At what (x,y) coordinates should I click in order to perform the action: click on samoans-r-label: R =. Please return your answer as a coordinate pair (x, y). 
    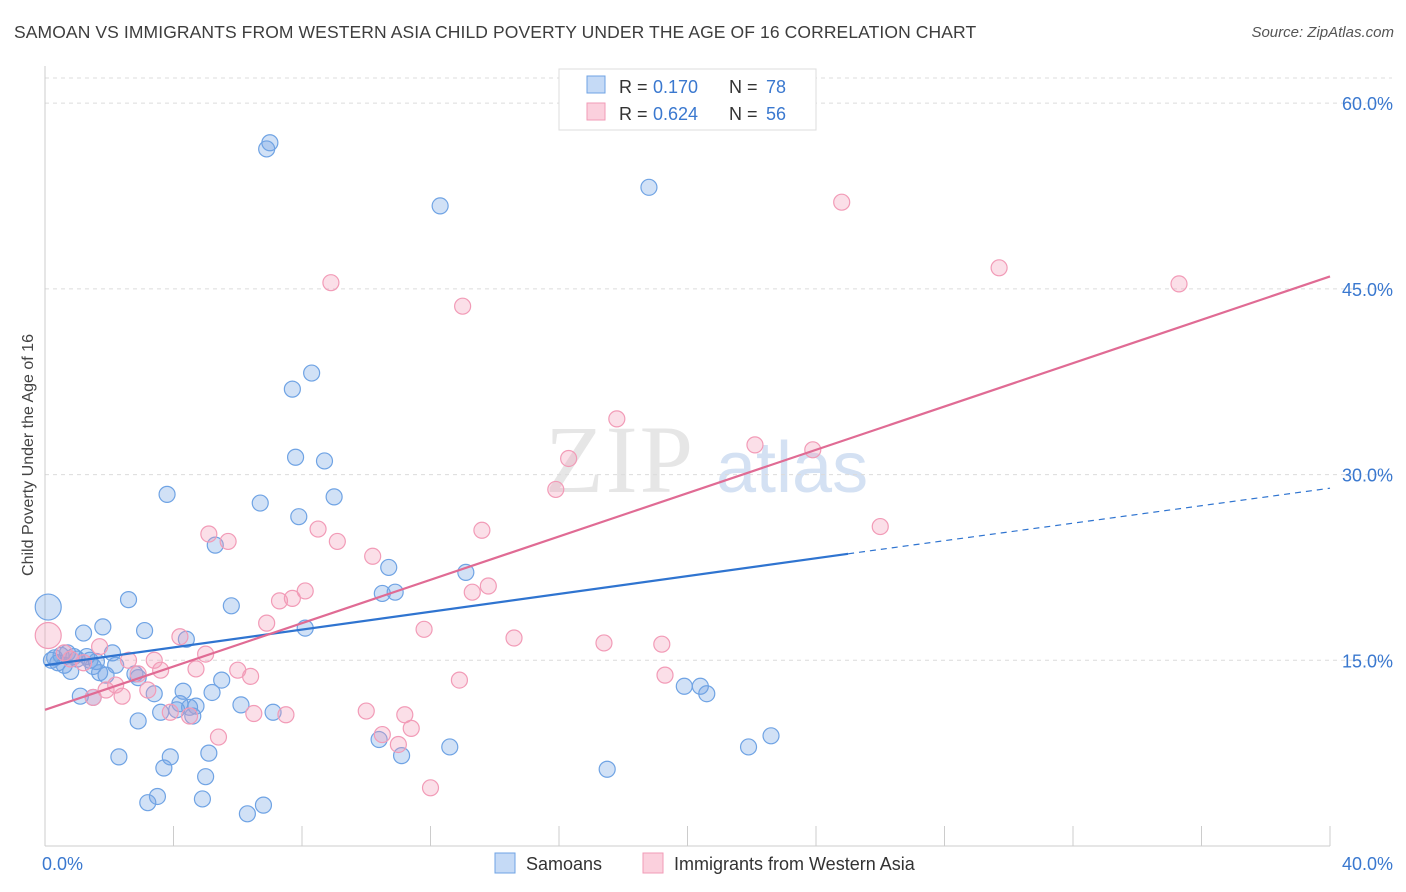
    Looking at the image, I should click on (633, 87).